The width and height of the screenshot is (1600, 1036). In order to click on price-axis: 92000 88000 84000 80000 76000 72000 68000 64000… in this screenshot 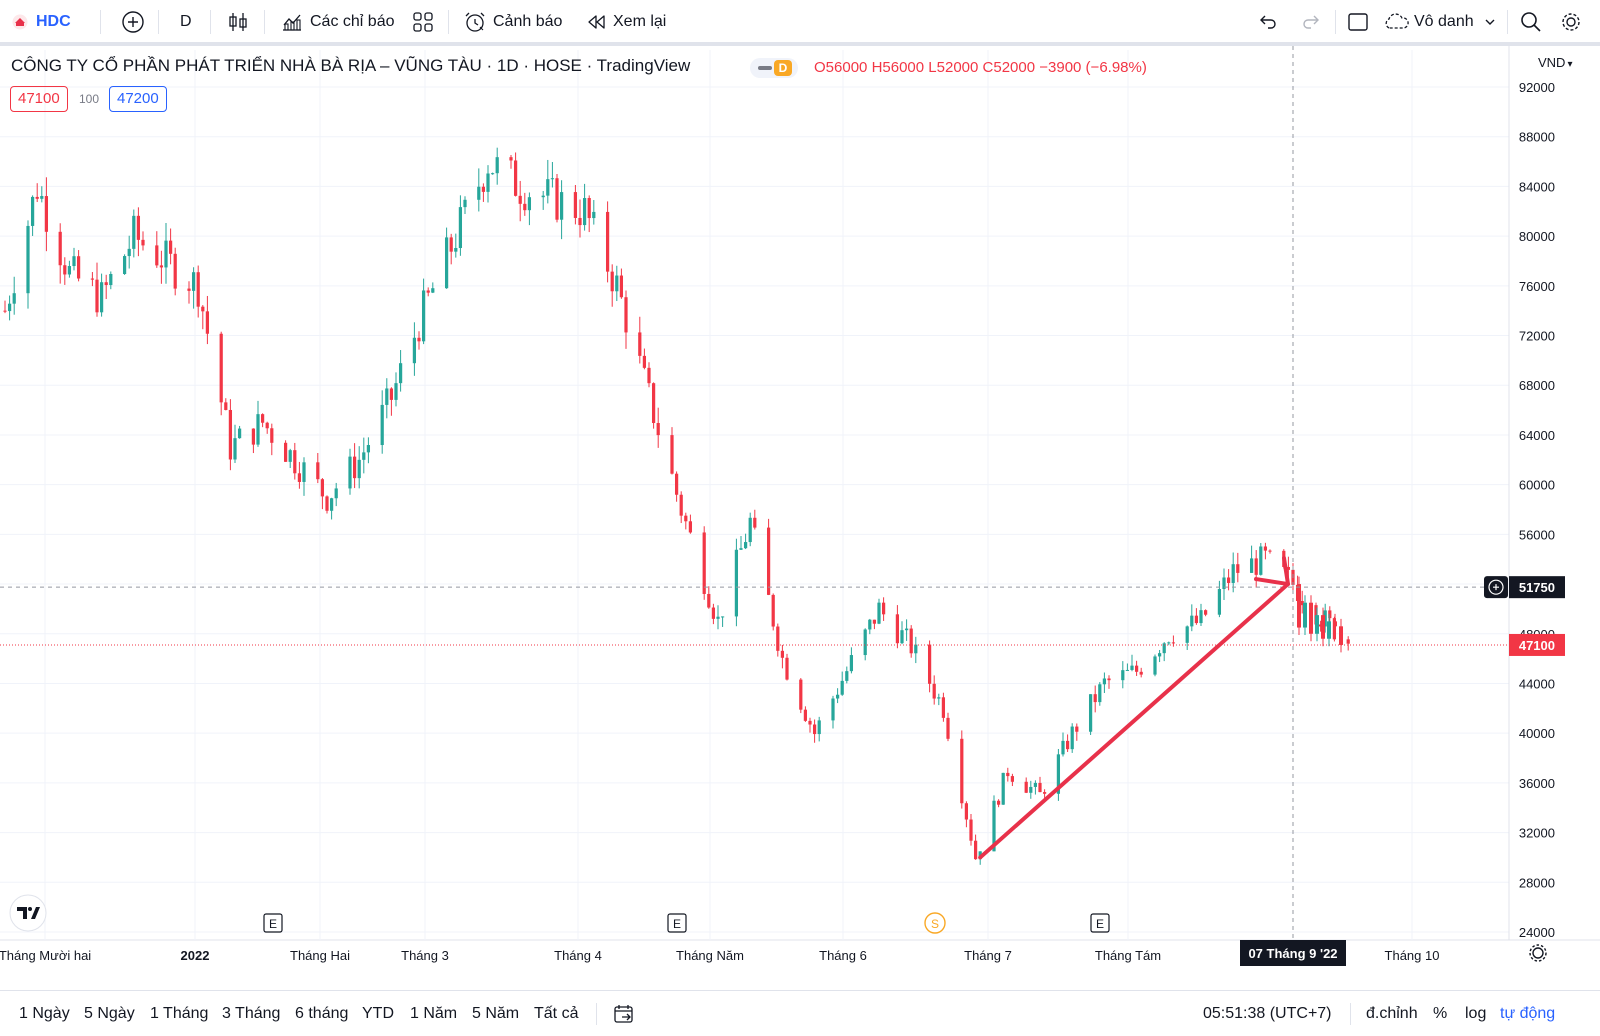, I will do `click(1524, 510)`.